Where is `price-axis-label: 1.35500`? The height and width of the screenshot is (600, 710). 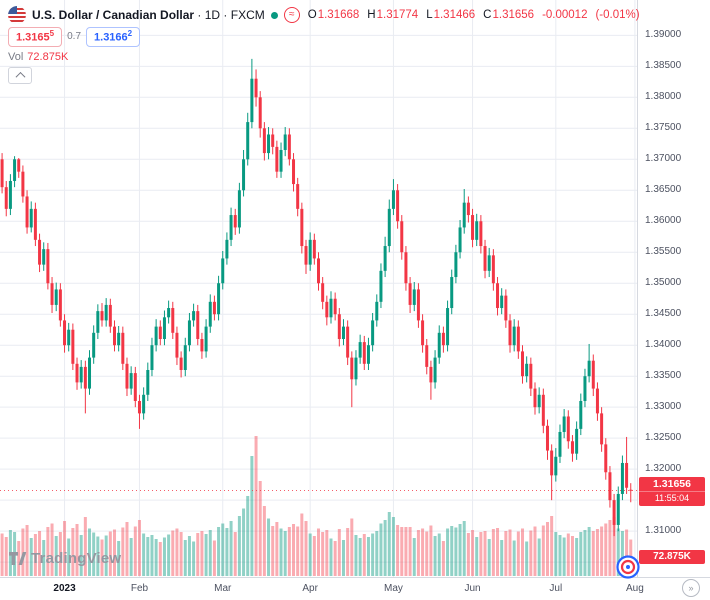
price-axis-label: 1.35500 is located at coordinates (663, 252).